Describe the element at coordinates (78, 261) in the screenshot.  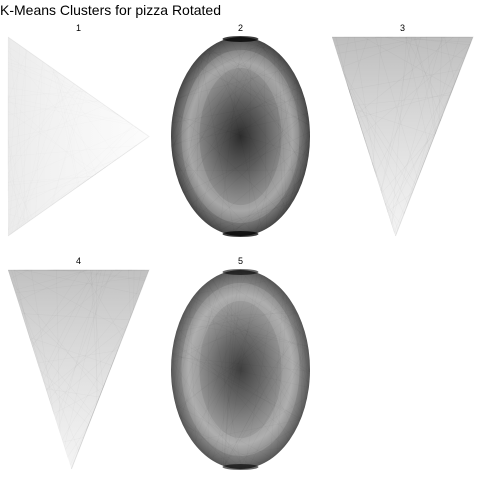
I see `panel-label: 4` at that location.